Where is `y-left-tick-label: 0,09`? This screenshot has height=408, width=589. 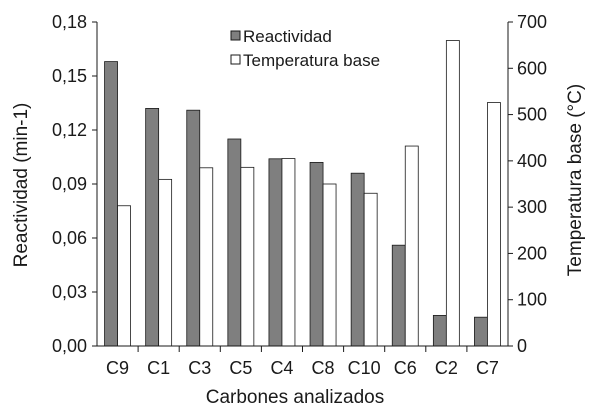
y-left-tick-label: 0,09 is located at coordinates (69, 184).